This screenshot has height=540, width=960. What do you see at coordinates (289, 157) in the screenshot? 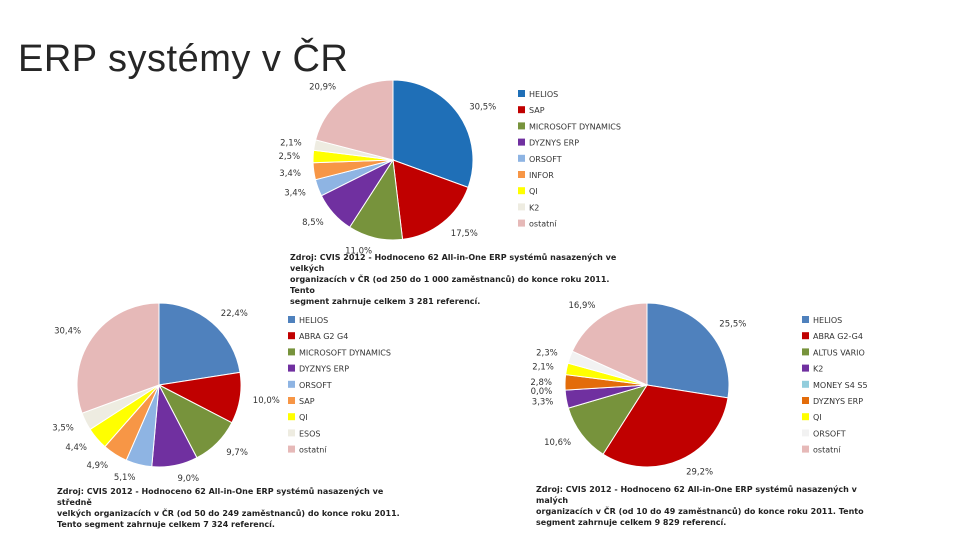
I see `slice-data-label: 2,5%` at bounding box center [289, 157].